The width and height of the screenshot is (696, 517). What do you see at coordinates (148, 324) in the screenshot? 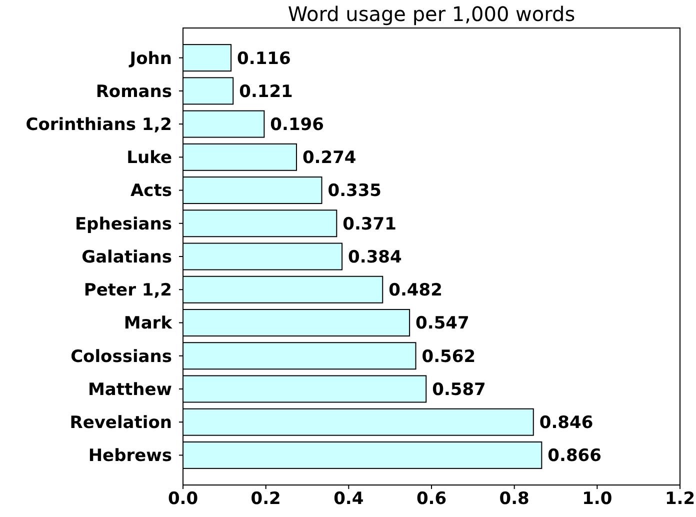
I see `y-tick-label: Mark` at bounding box center [148, 324].